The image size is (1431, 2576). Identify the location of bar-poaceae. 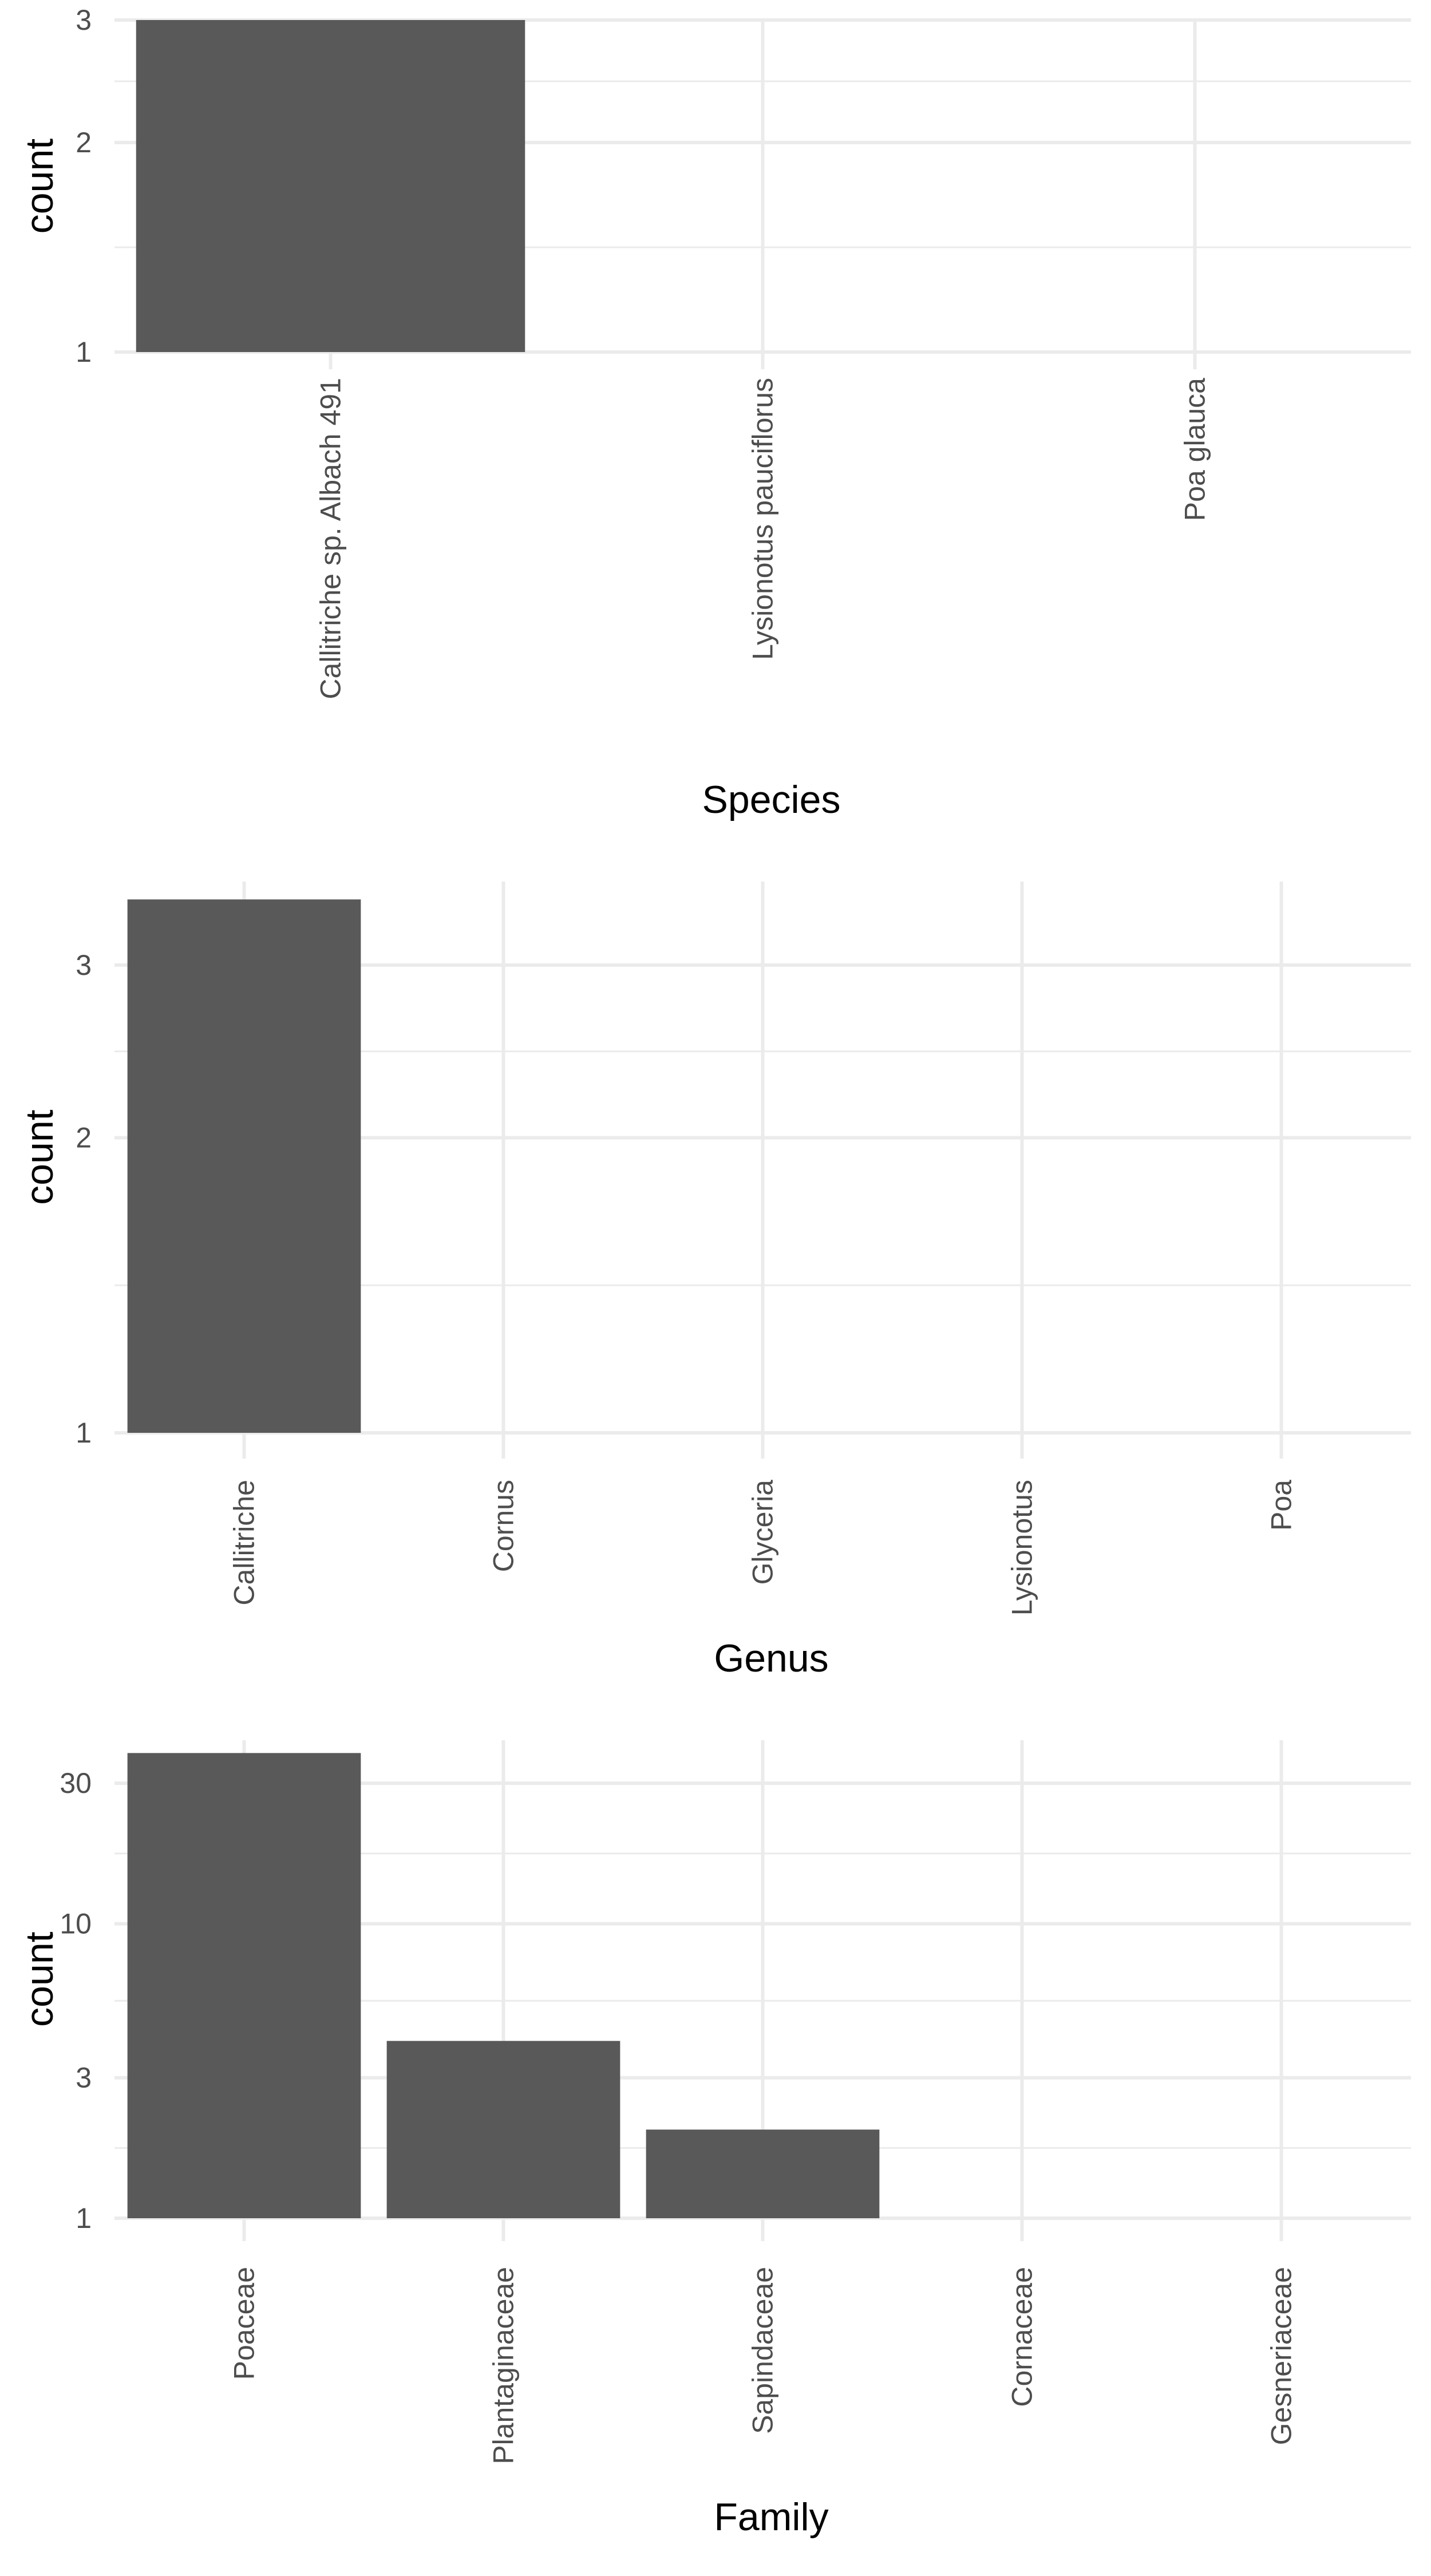
(244, 1985).